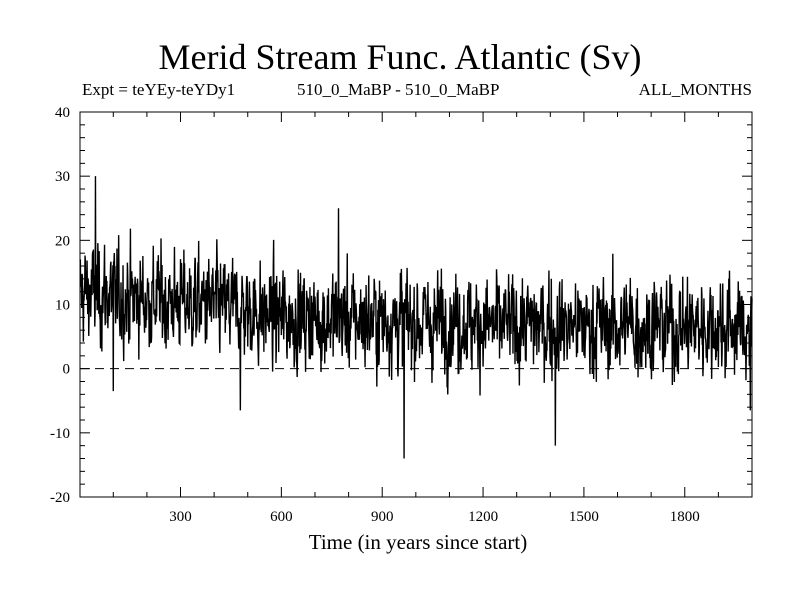 This screenshot has height=600, width=800. What do you see at coordinates (382, 517) in the screenshot?
I see `x-tick-label: 900` at bounding box center [382, 517].